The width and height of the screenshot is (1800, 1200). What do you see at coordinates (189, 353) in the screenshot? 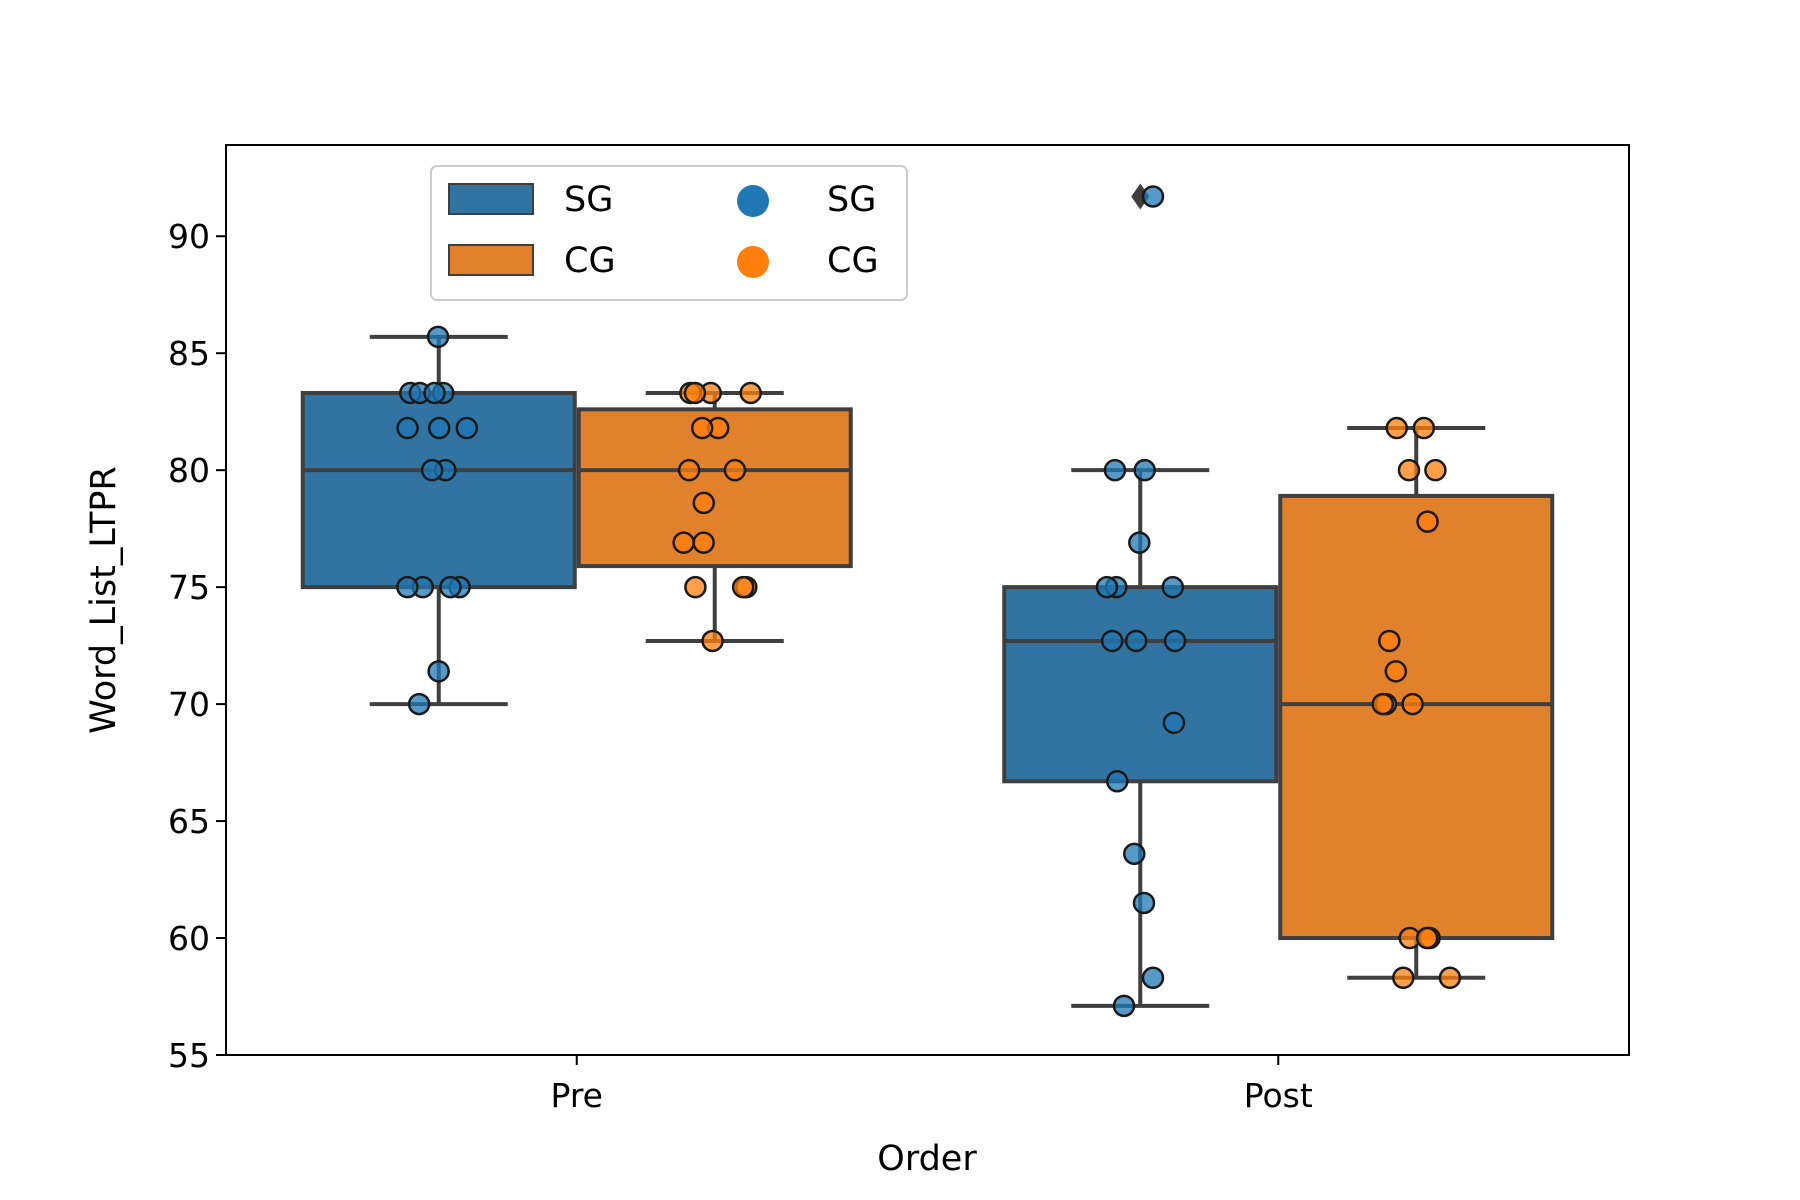
I see `y-tick-label: 85` at bounding box center [189, 353].